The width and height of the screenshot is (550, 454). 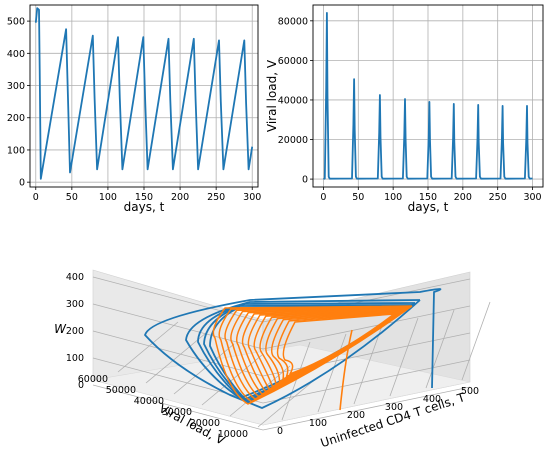 What do you see at coordinates (144, 207) in the screenshot?
I see `chart1-xlabel: days, t` at bounding box center [144, 207].